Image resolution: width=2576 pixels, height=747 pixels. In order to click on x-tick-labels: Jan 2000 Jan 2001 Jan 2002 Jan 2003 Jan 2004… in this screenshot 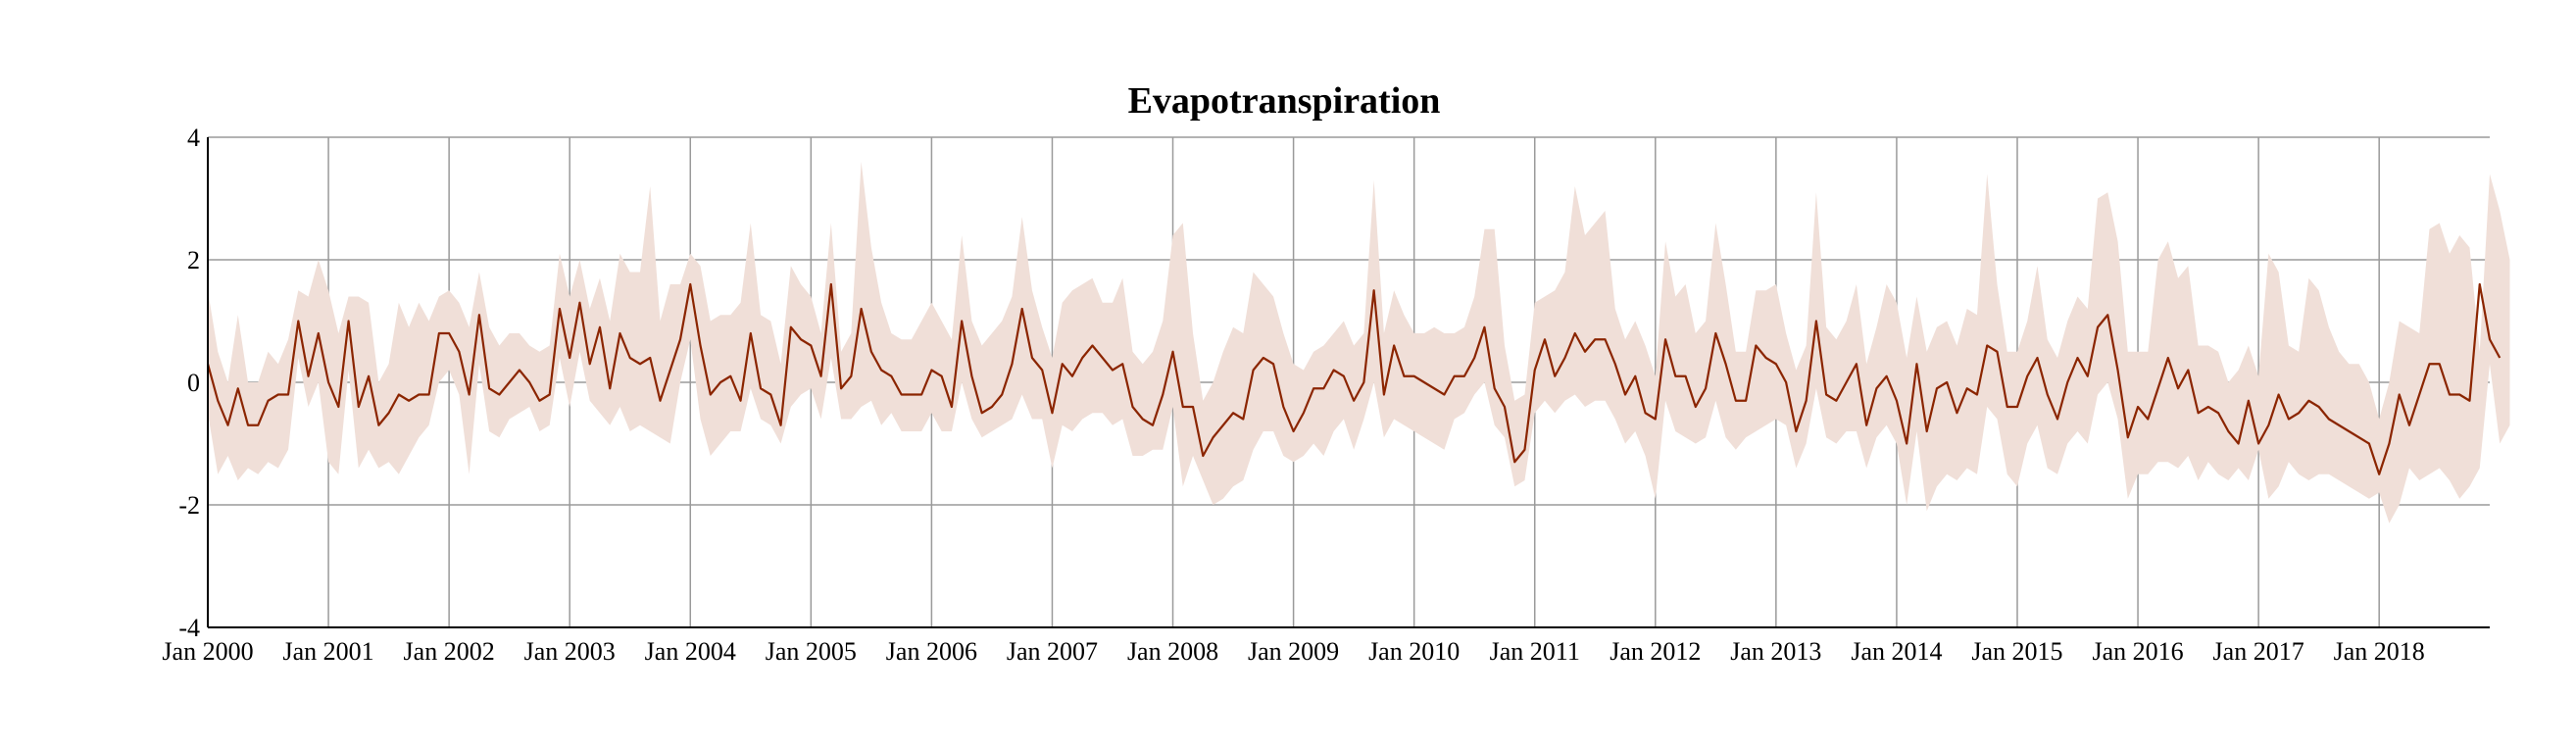, I will do `click(1293, 652)`.